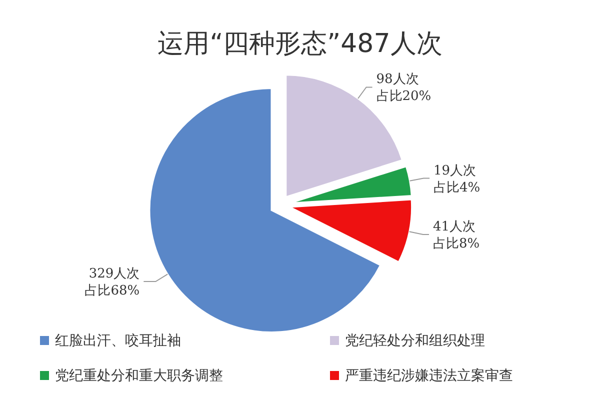 The height and width of the screenshot is (400, 600). Describe the element at coordinates (139, 376) in the screenshot. I see `legend-label: 党纪重处分和重大职务调整` at that location.